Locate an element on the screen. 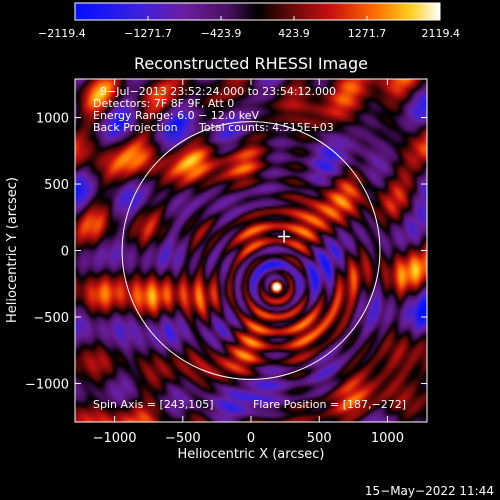 The width and height of the screenshot is (500, 500). y-tick-label: −1000 is located at coordinates (47, 384).